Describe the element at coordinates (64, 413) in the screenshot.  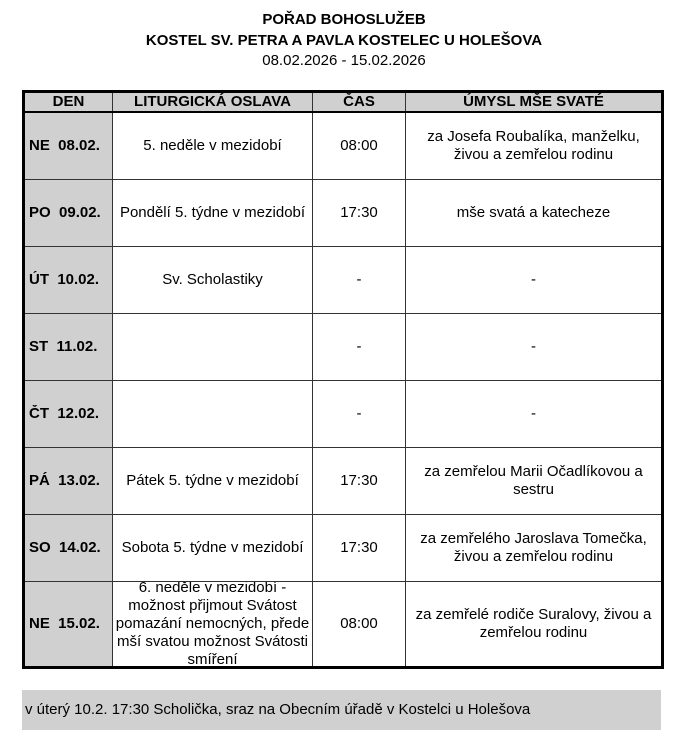
I see `day-cell-text: ČT 12.02.` at that location.